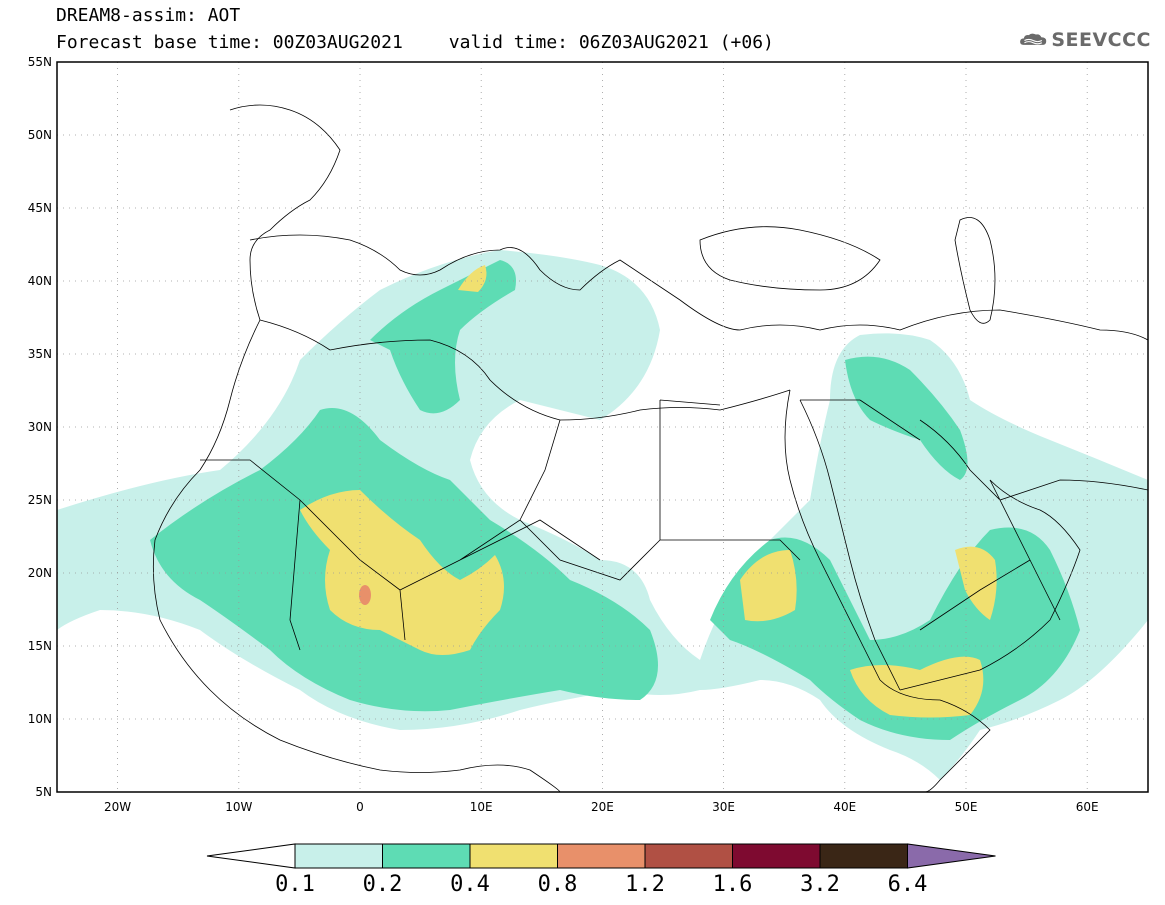  Describe the element at coordinates (40, 500) in the screenshot. I see `lat-tick-label: 25N` at that location.